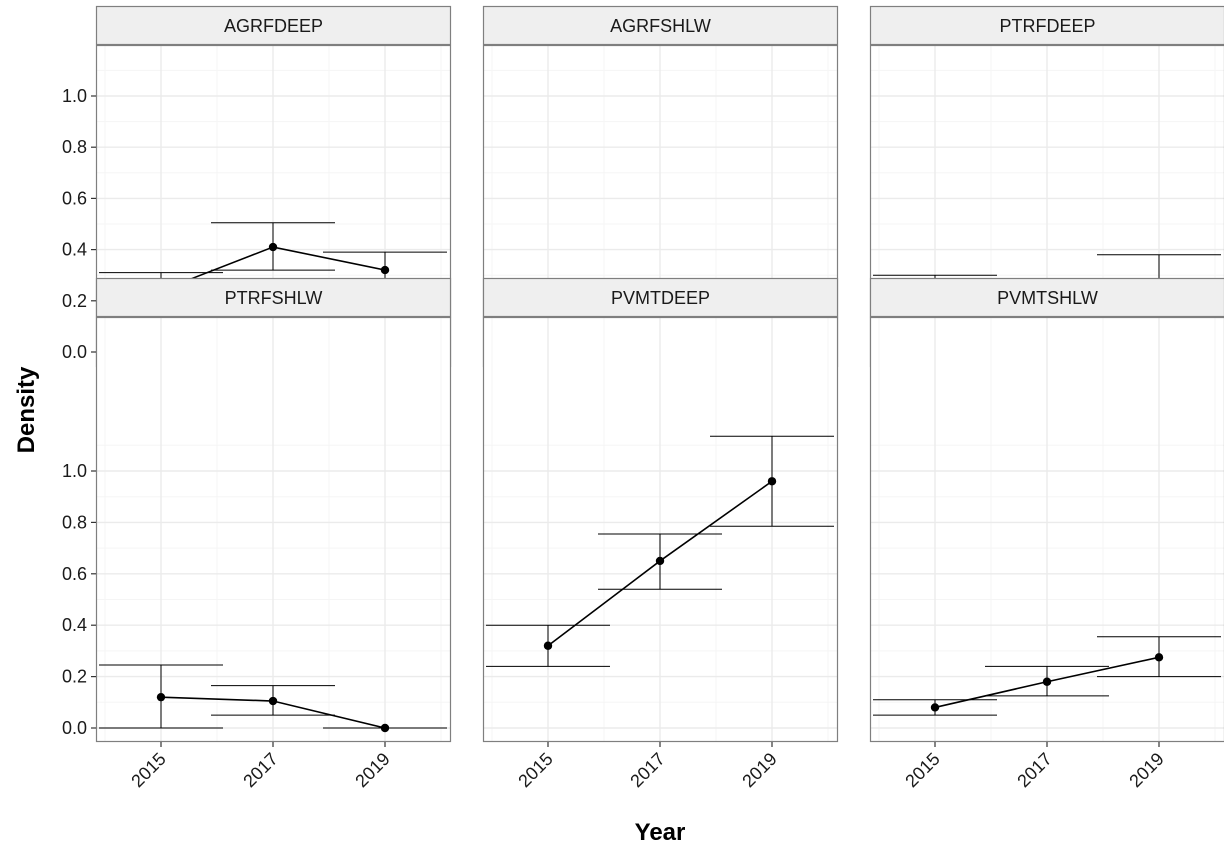 The width and height of the screenshot is (1224, 848). I want to click on facet-strip-label: AGRFDEEP, so click(273, 26).